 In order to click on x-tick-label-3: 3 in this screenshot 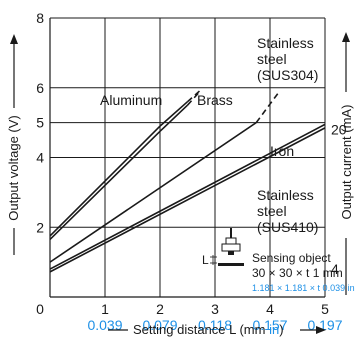, I will do `click(215, 309)`.